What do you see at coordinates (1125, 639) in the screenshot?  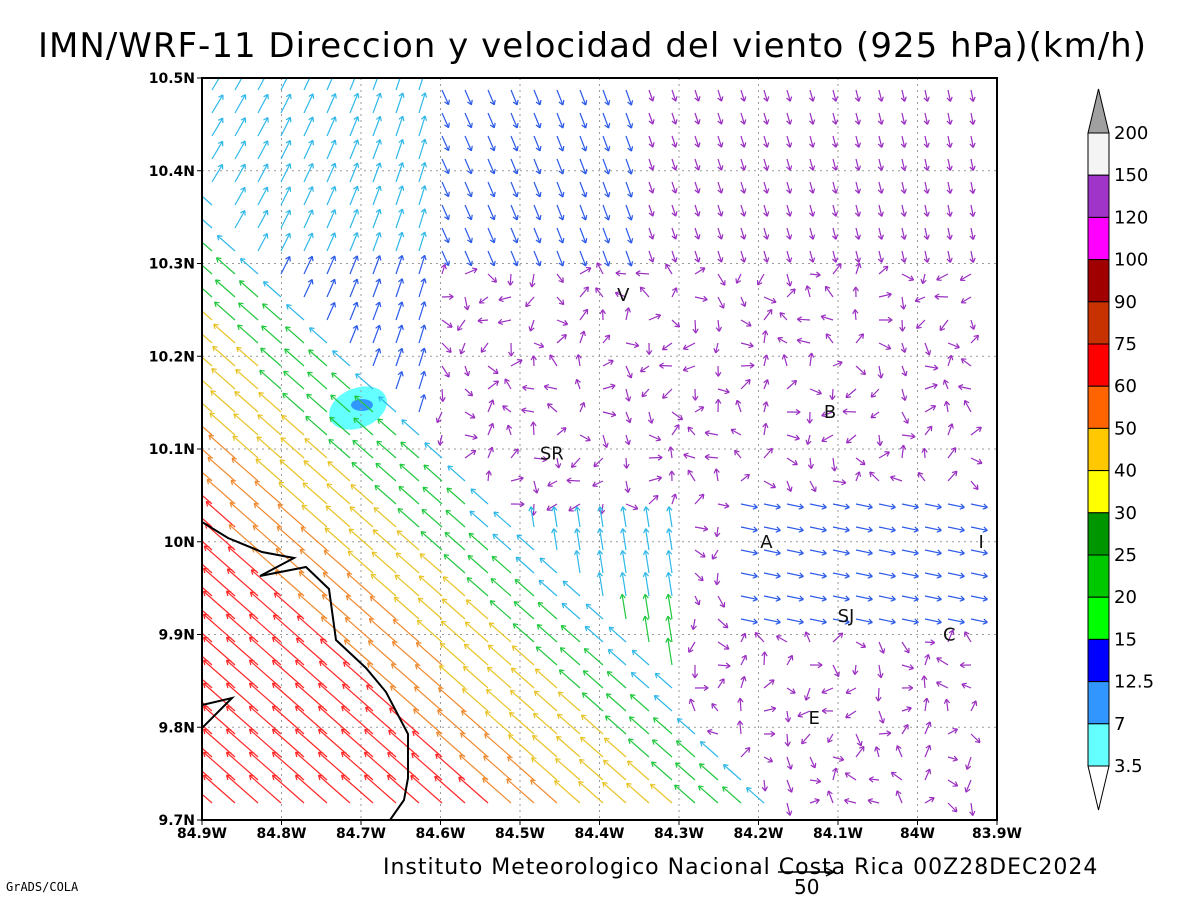 I see `colorbar-label: 15` at bounding box center [1125, 639].